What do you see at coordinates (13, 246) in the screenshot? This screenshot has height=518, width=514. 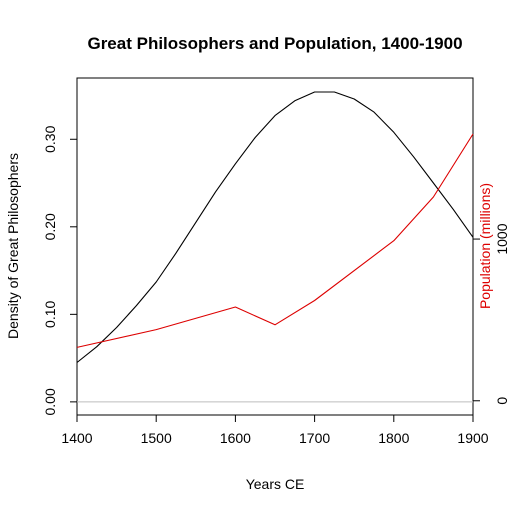 I see `y-axis-left-title: Density of Great Philosophers` at bounding box center [13, 246].